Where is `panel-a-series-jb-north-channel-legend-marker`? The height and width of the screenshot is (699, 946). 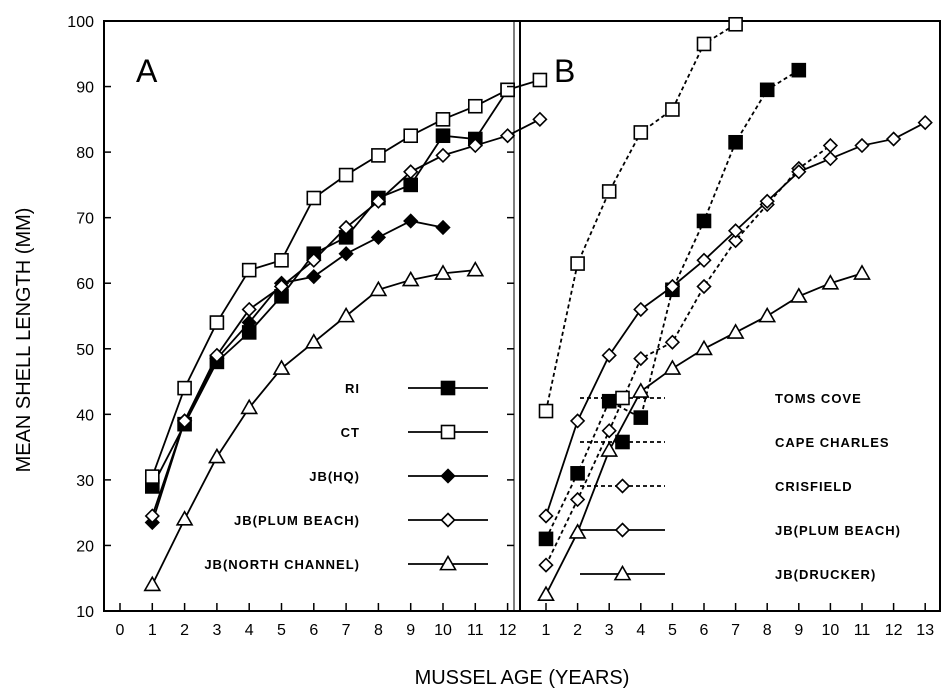
panel-a-series-jb-north-channel-legend-marker is located at coordinates (448, 562).